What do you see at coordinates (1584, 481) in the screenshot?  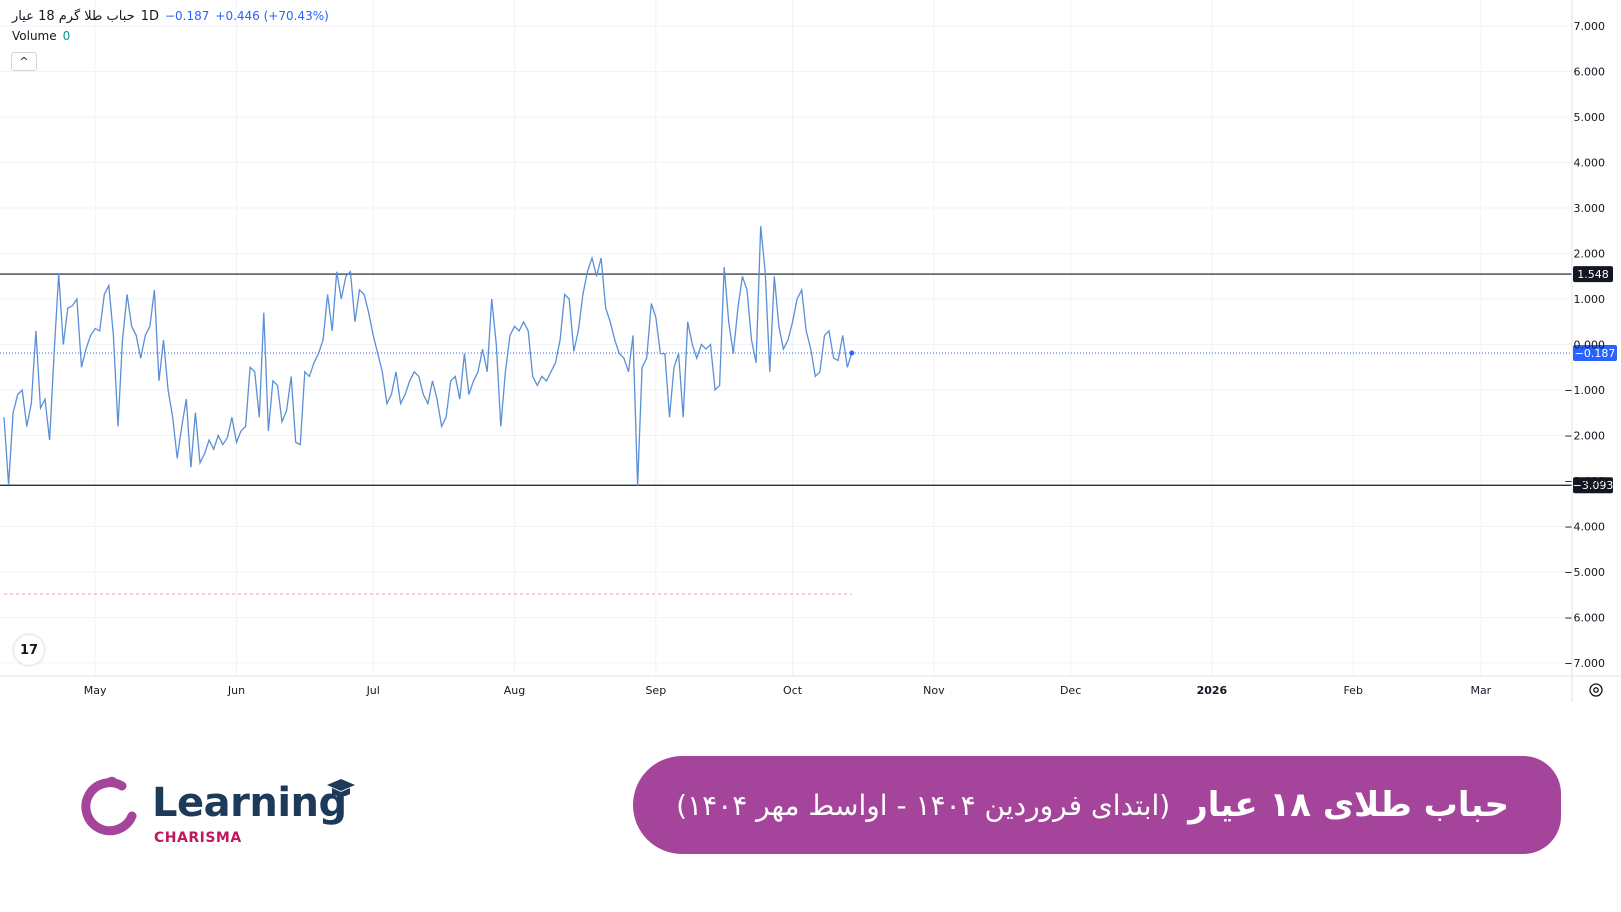 I see `y-tick-label: −3.000` at bounding box center [1584, 481].